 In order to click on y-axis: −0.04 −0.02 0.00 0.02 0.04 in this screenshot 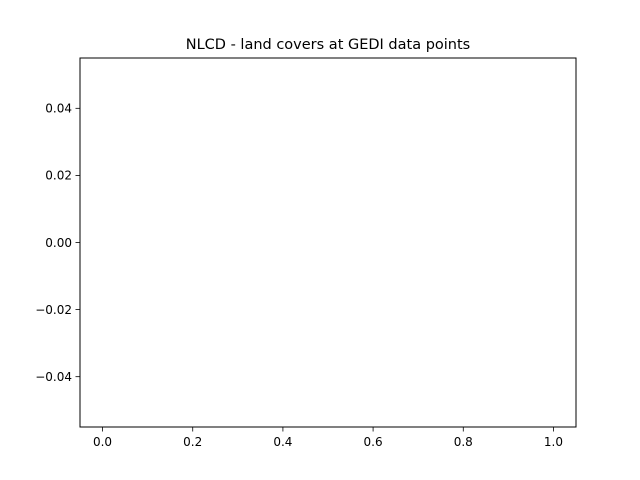, I will do `click(57, 243)`.